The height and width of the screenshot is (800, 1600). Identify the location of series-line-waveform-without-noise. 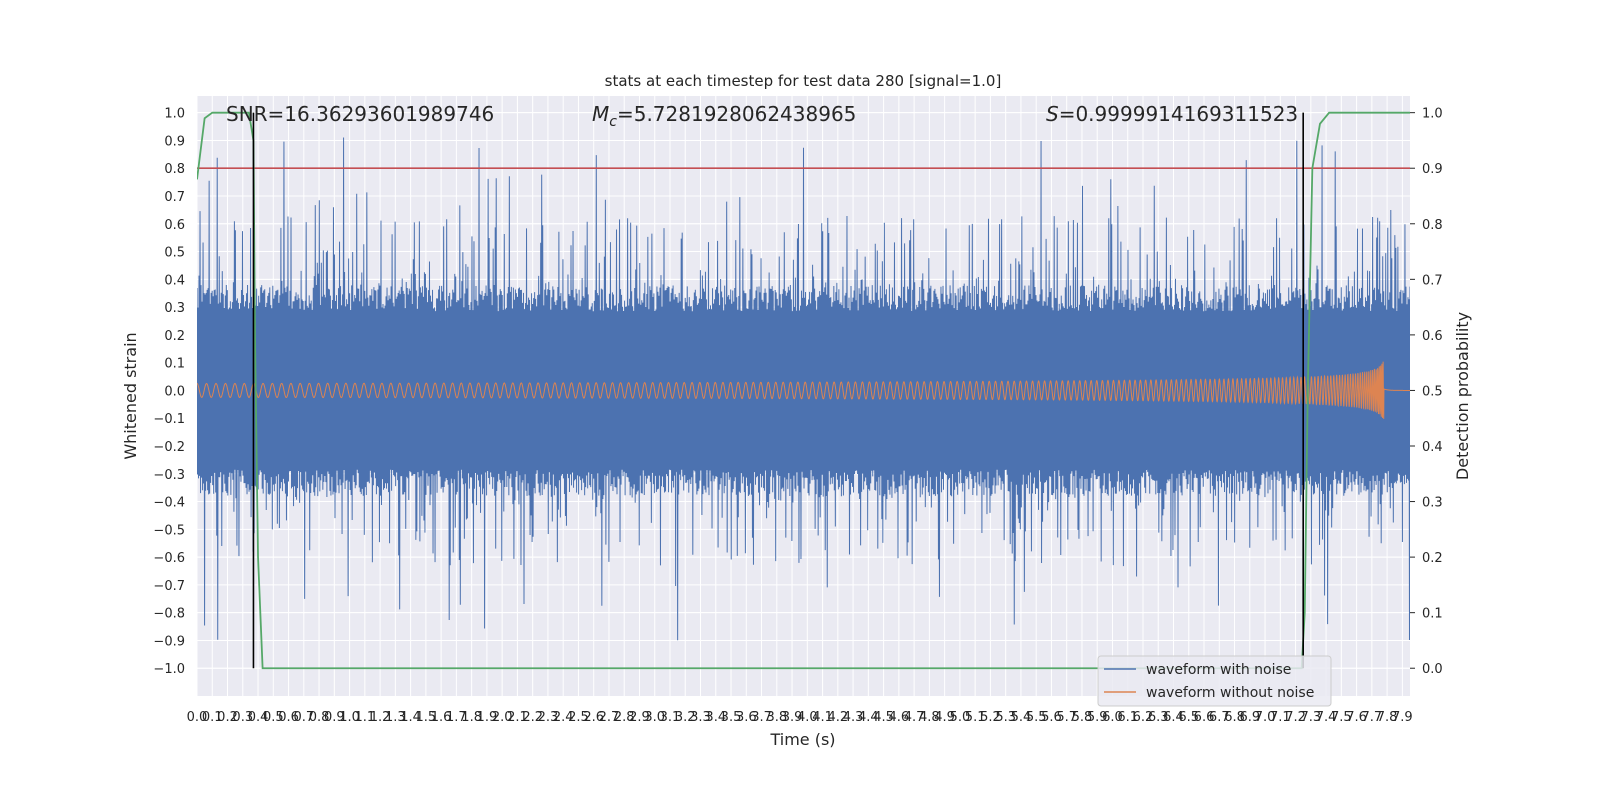
(803, 390).